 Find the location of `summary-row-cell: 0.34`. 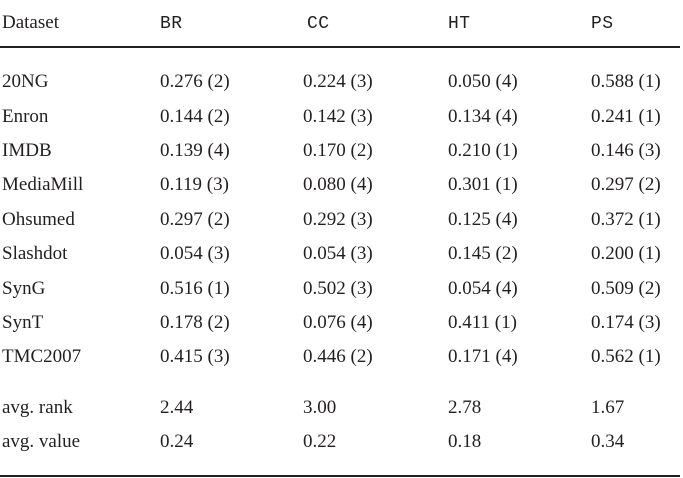

summary-row-cell: 0.34 is located at coordinates (608, 441).